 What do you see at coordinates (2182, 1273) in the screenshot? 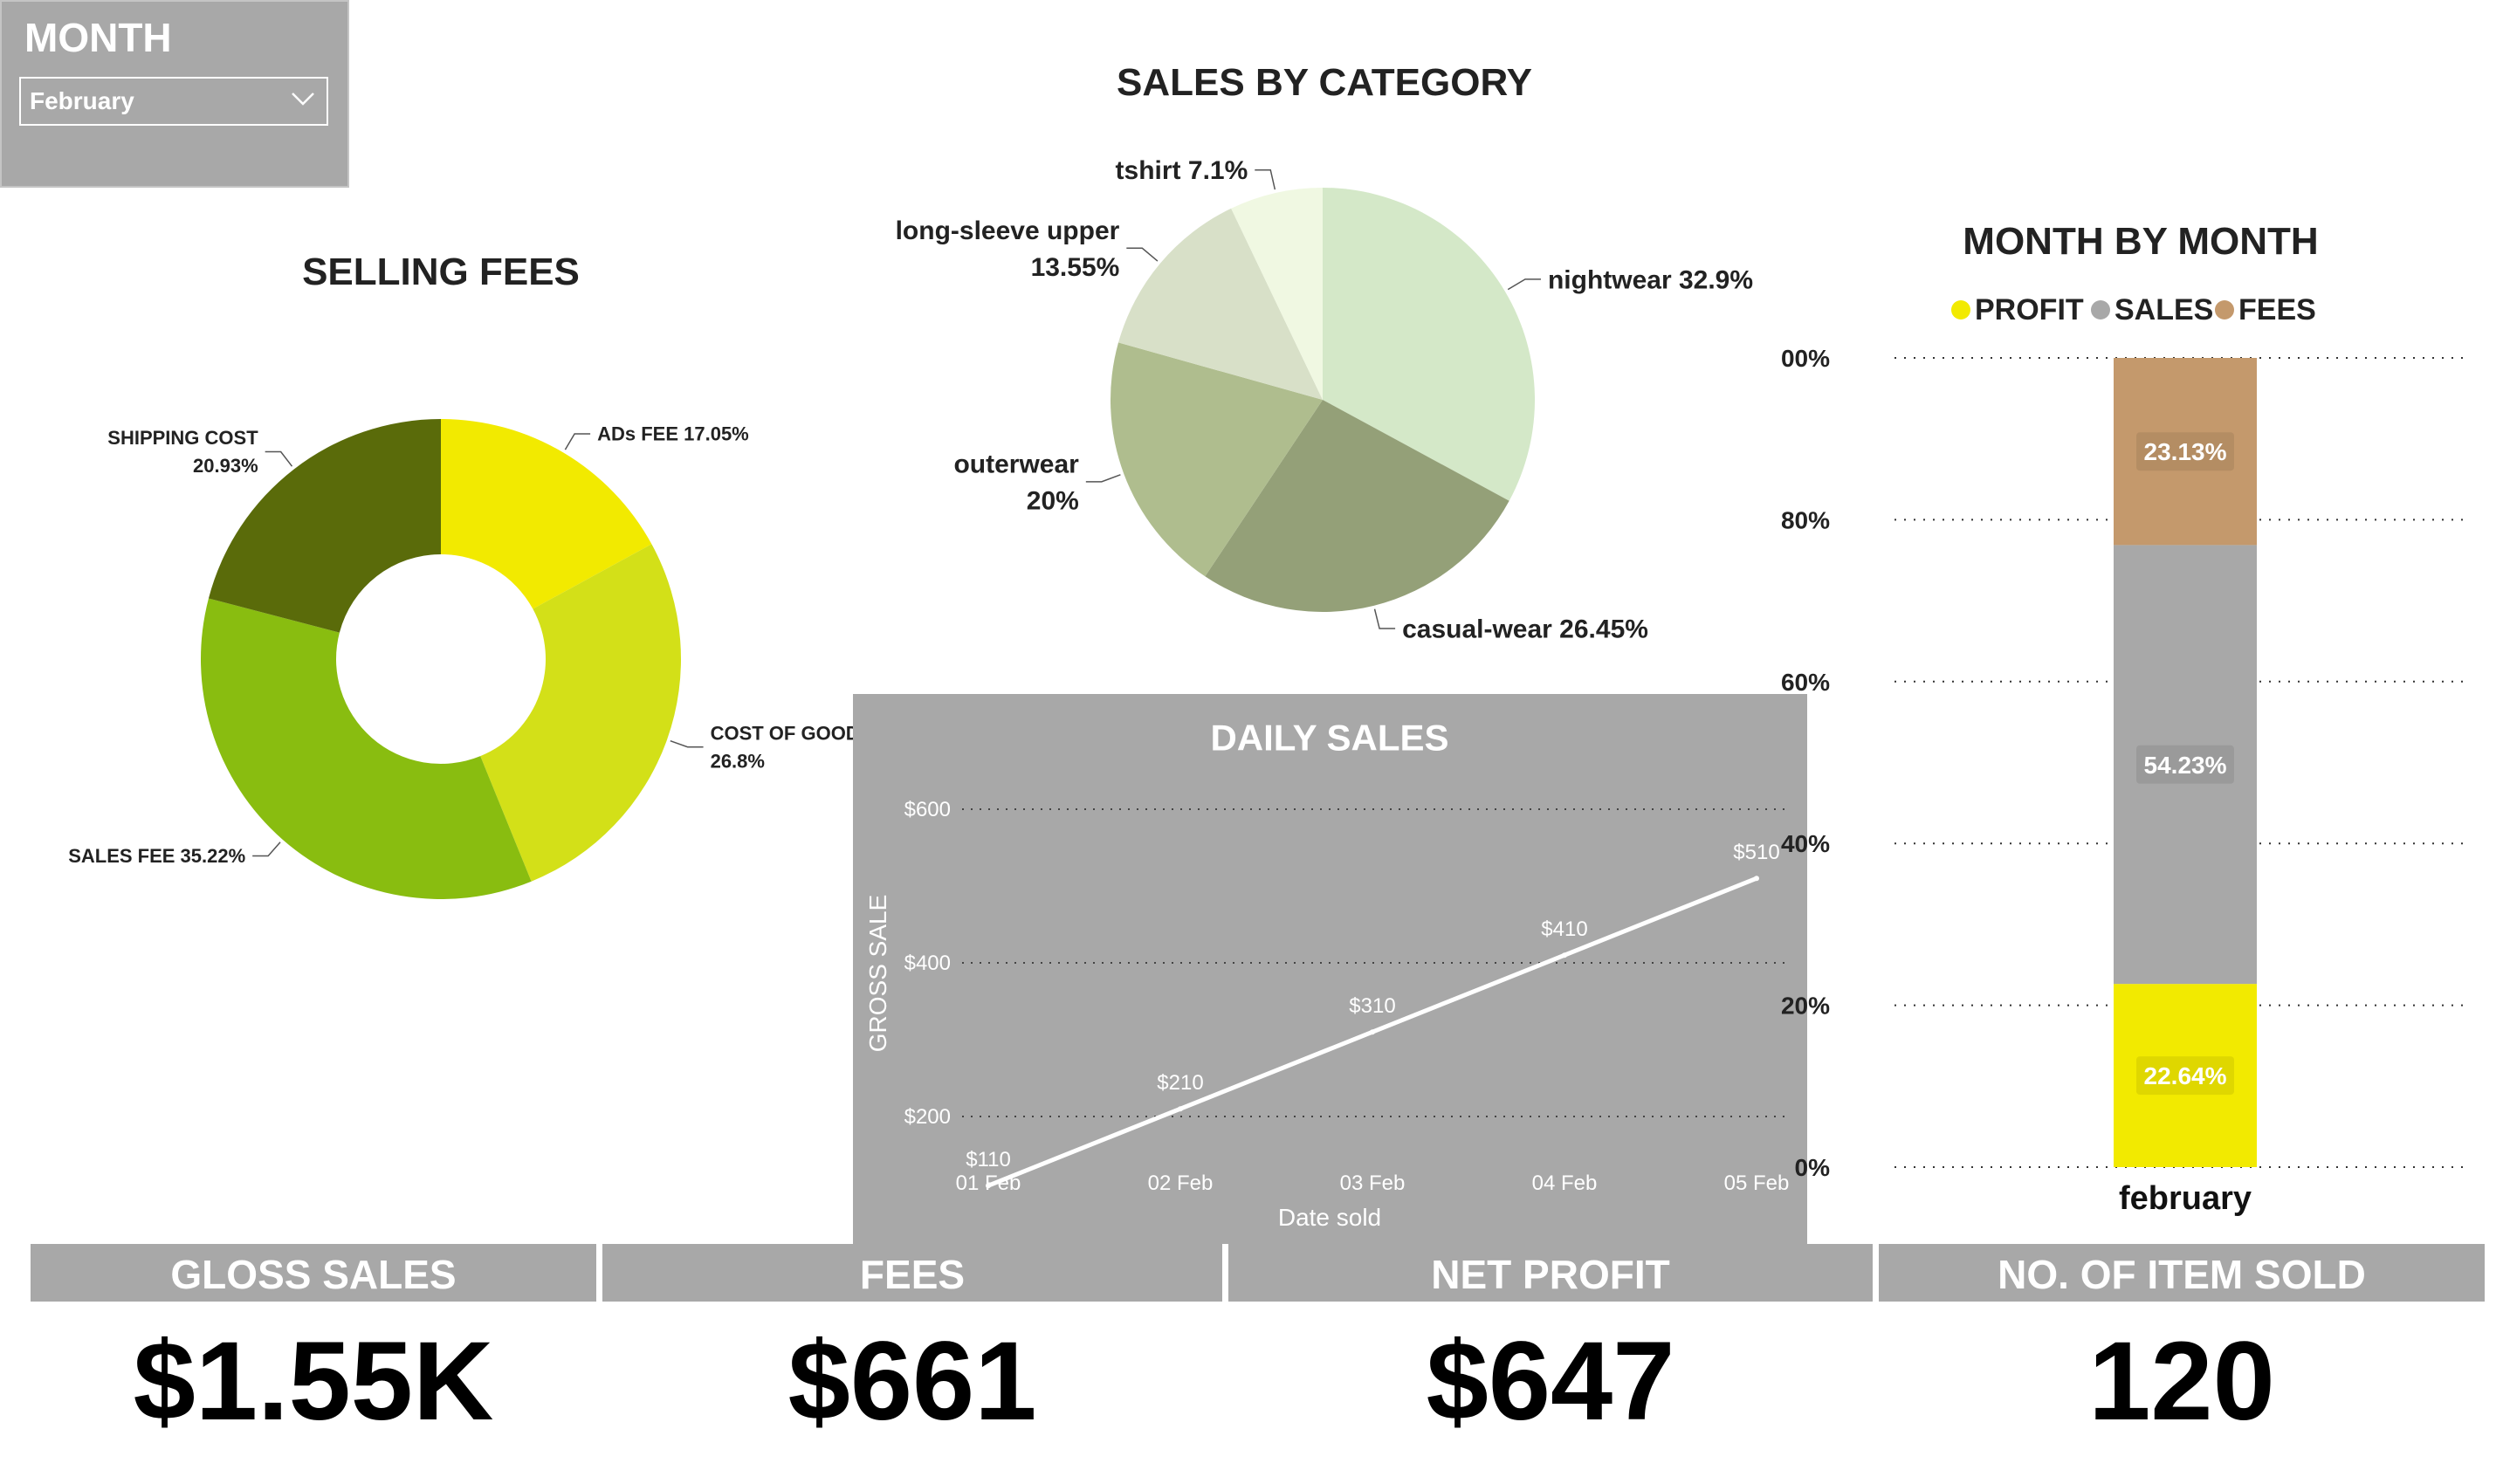
I see `kpi-items-sold-label: NO. OF ITEM SOLD` at bounding box center [2182, 1273].